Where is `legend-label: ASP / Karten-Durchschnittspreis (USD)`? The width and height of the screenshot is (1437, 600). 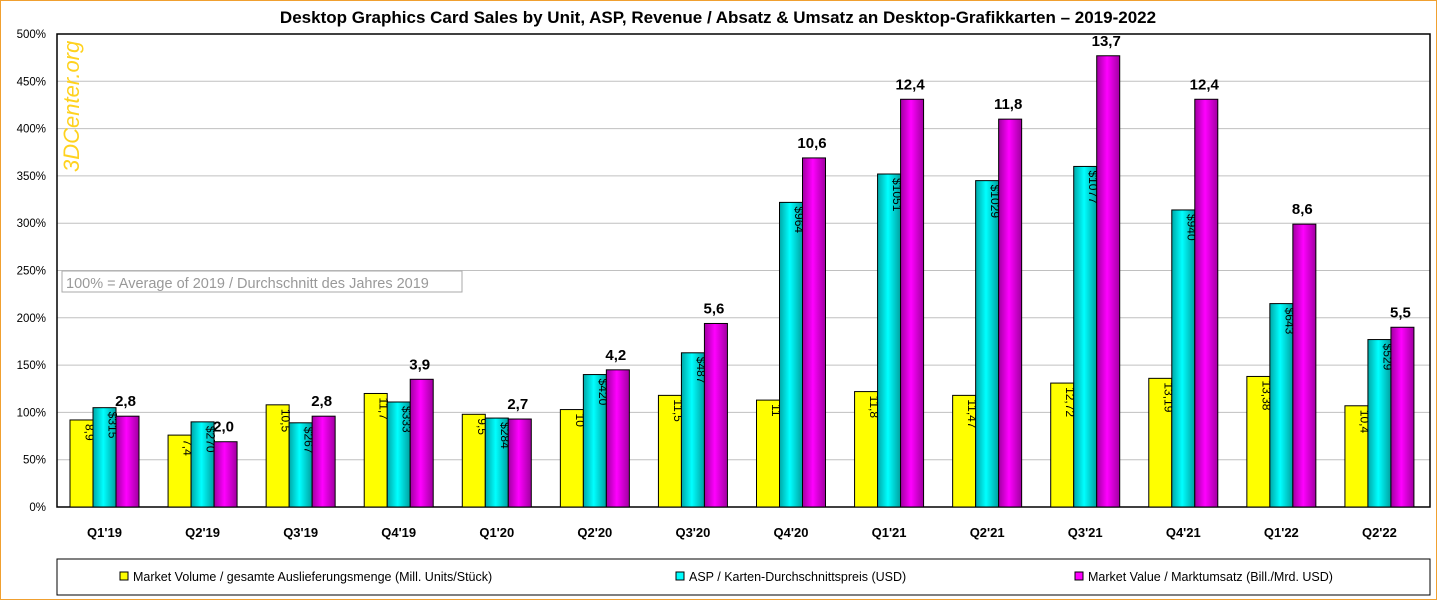 legend-label: ASP / Karten-Durchschnittspreis (USD) is located at coordinates (797, 577).